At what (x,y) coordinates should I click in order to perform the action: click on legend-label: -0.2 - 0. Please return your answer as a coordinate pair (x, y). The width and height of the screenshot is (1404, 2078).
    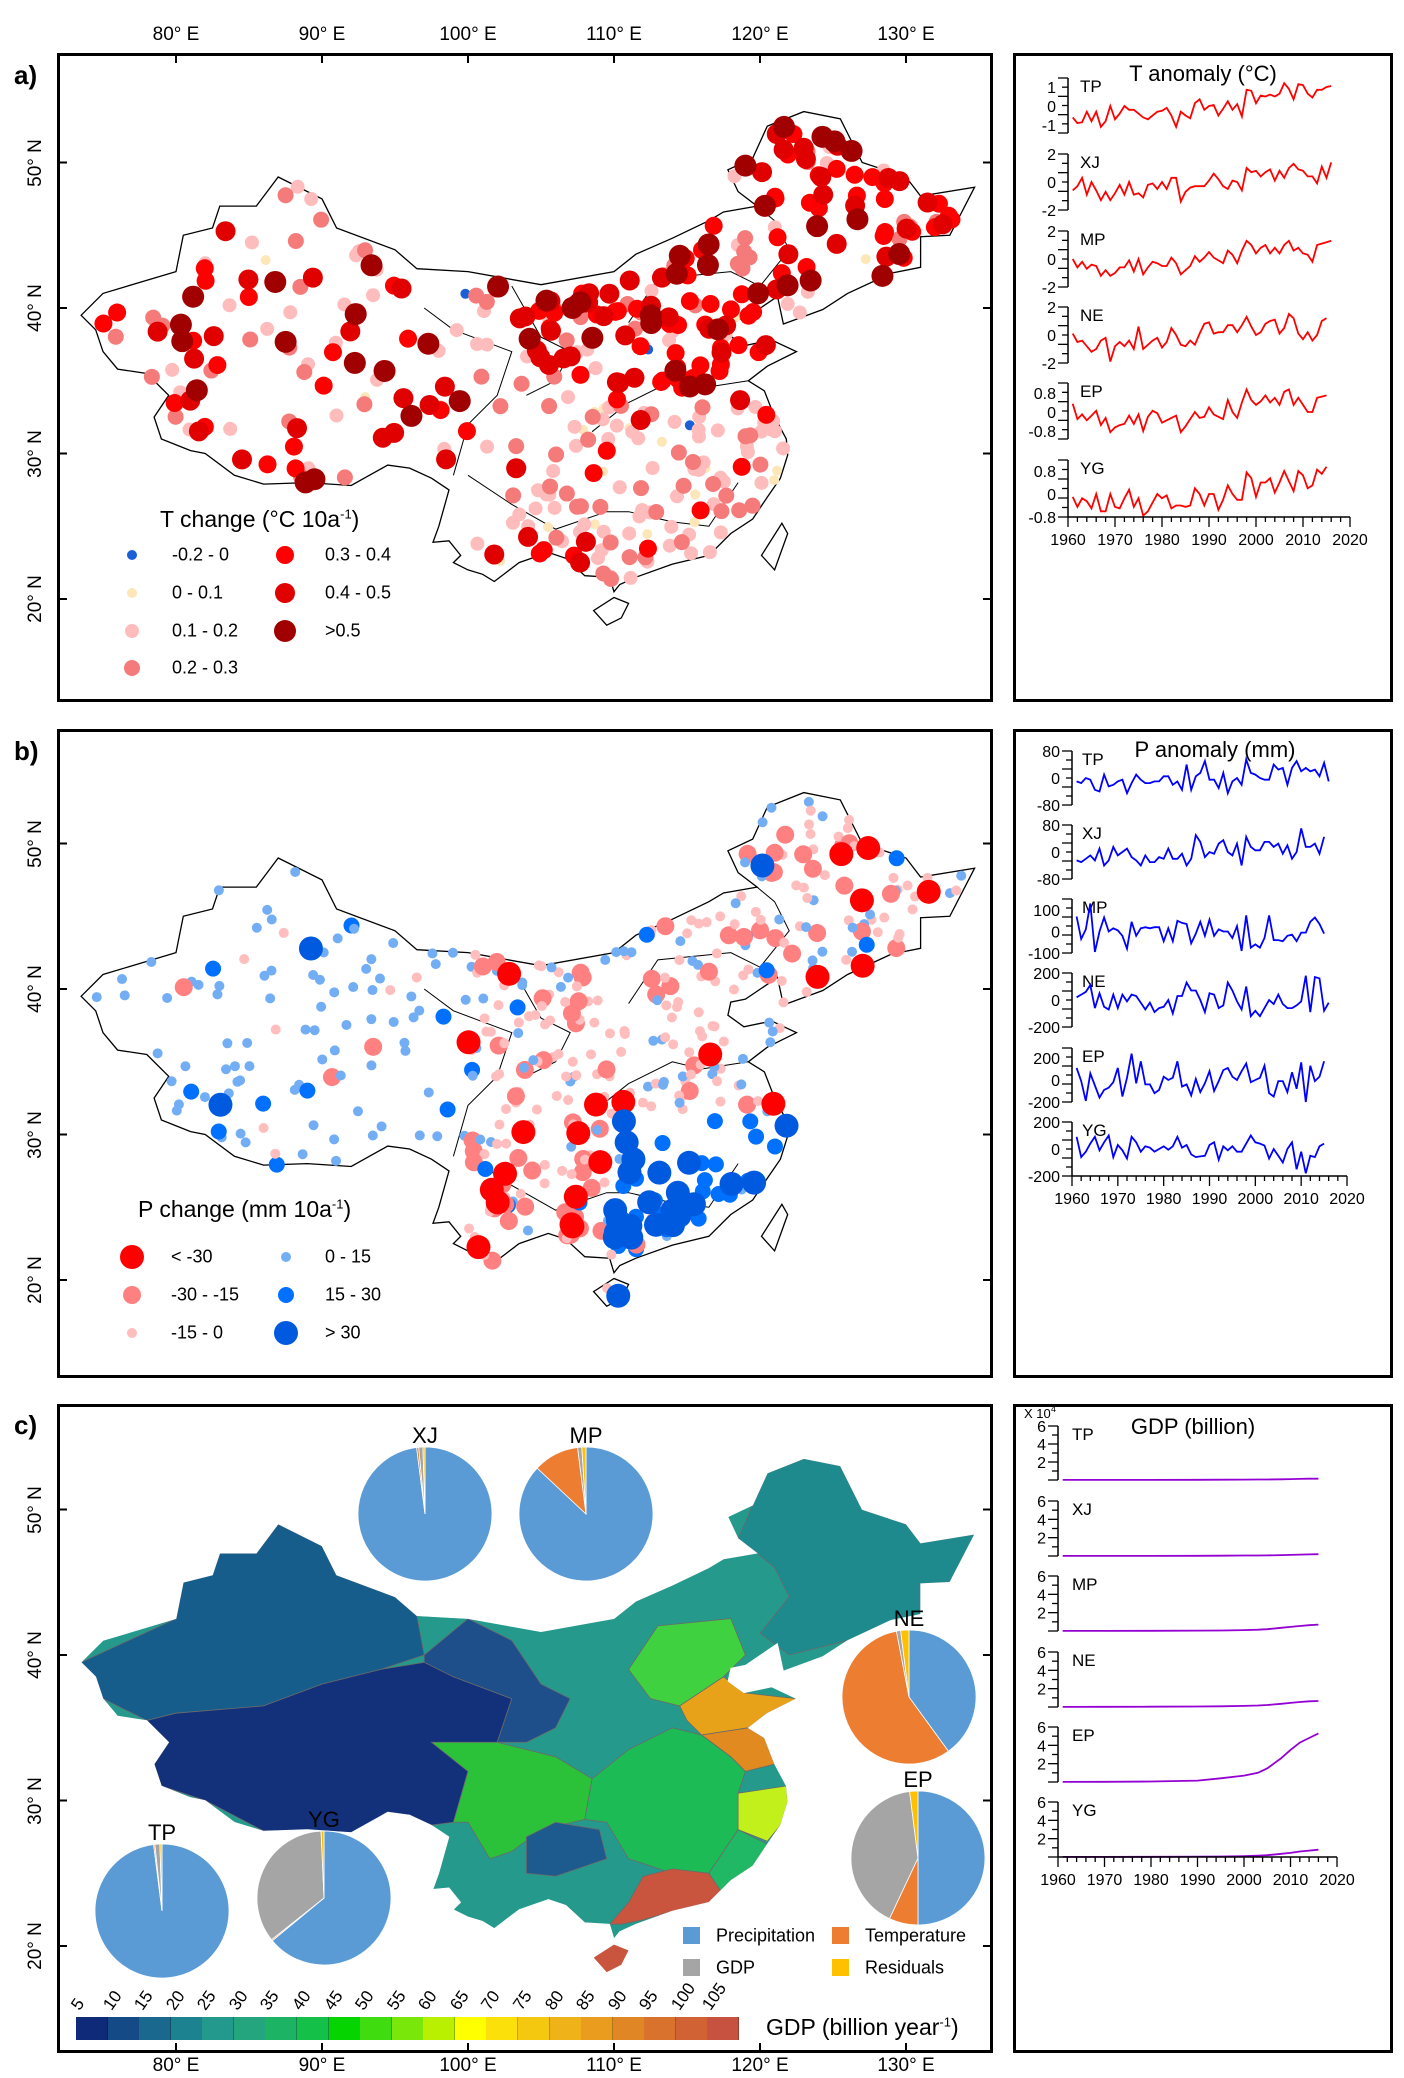
    Looking at the image, I should click on (201, 554).